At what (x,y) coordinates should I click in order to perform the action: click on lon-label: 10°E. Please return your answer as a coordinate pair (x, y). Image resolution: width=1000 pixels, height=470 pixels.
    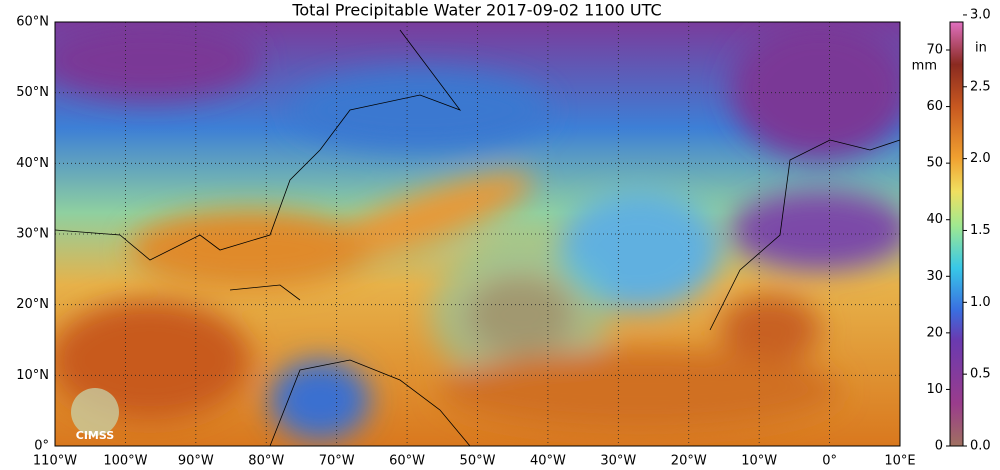
    Looking at the image, I should click on (899, 461).